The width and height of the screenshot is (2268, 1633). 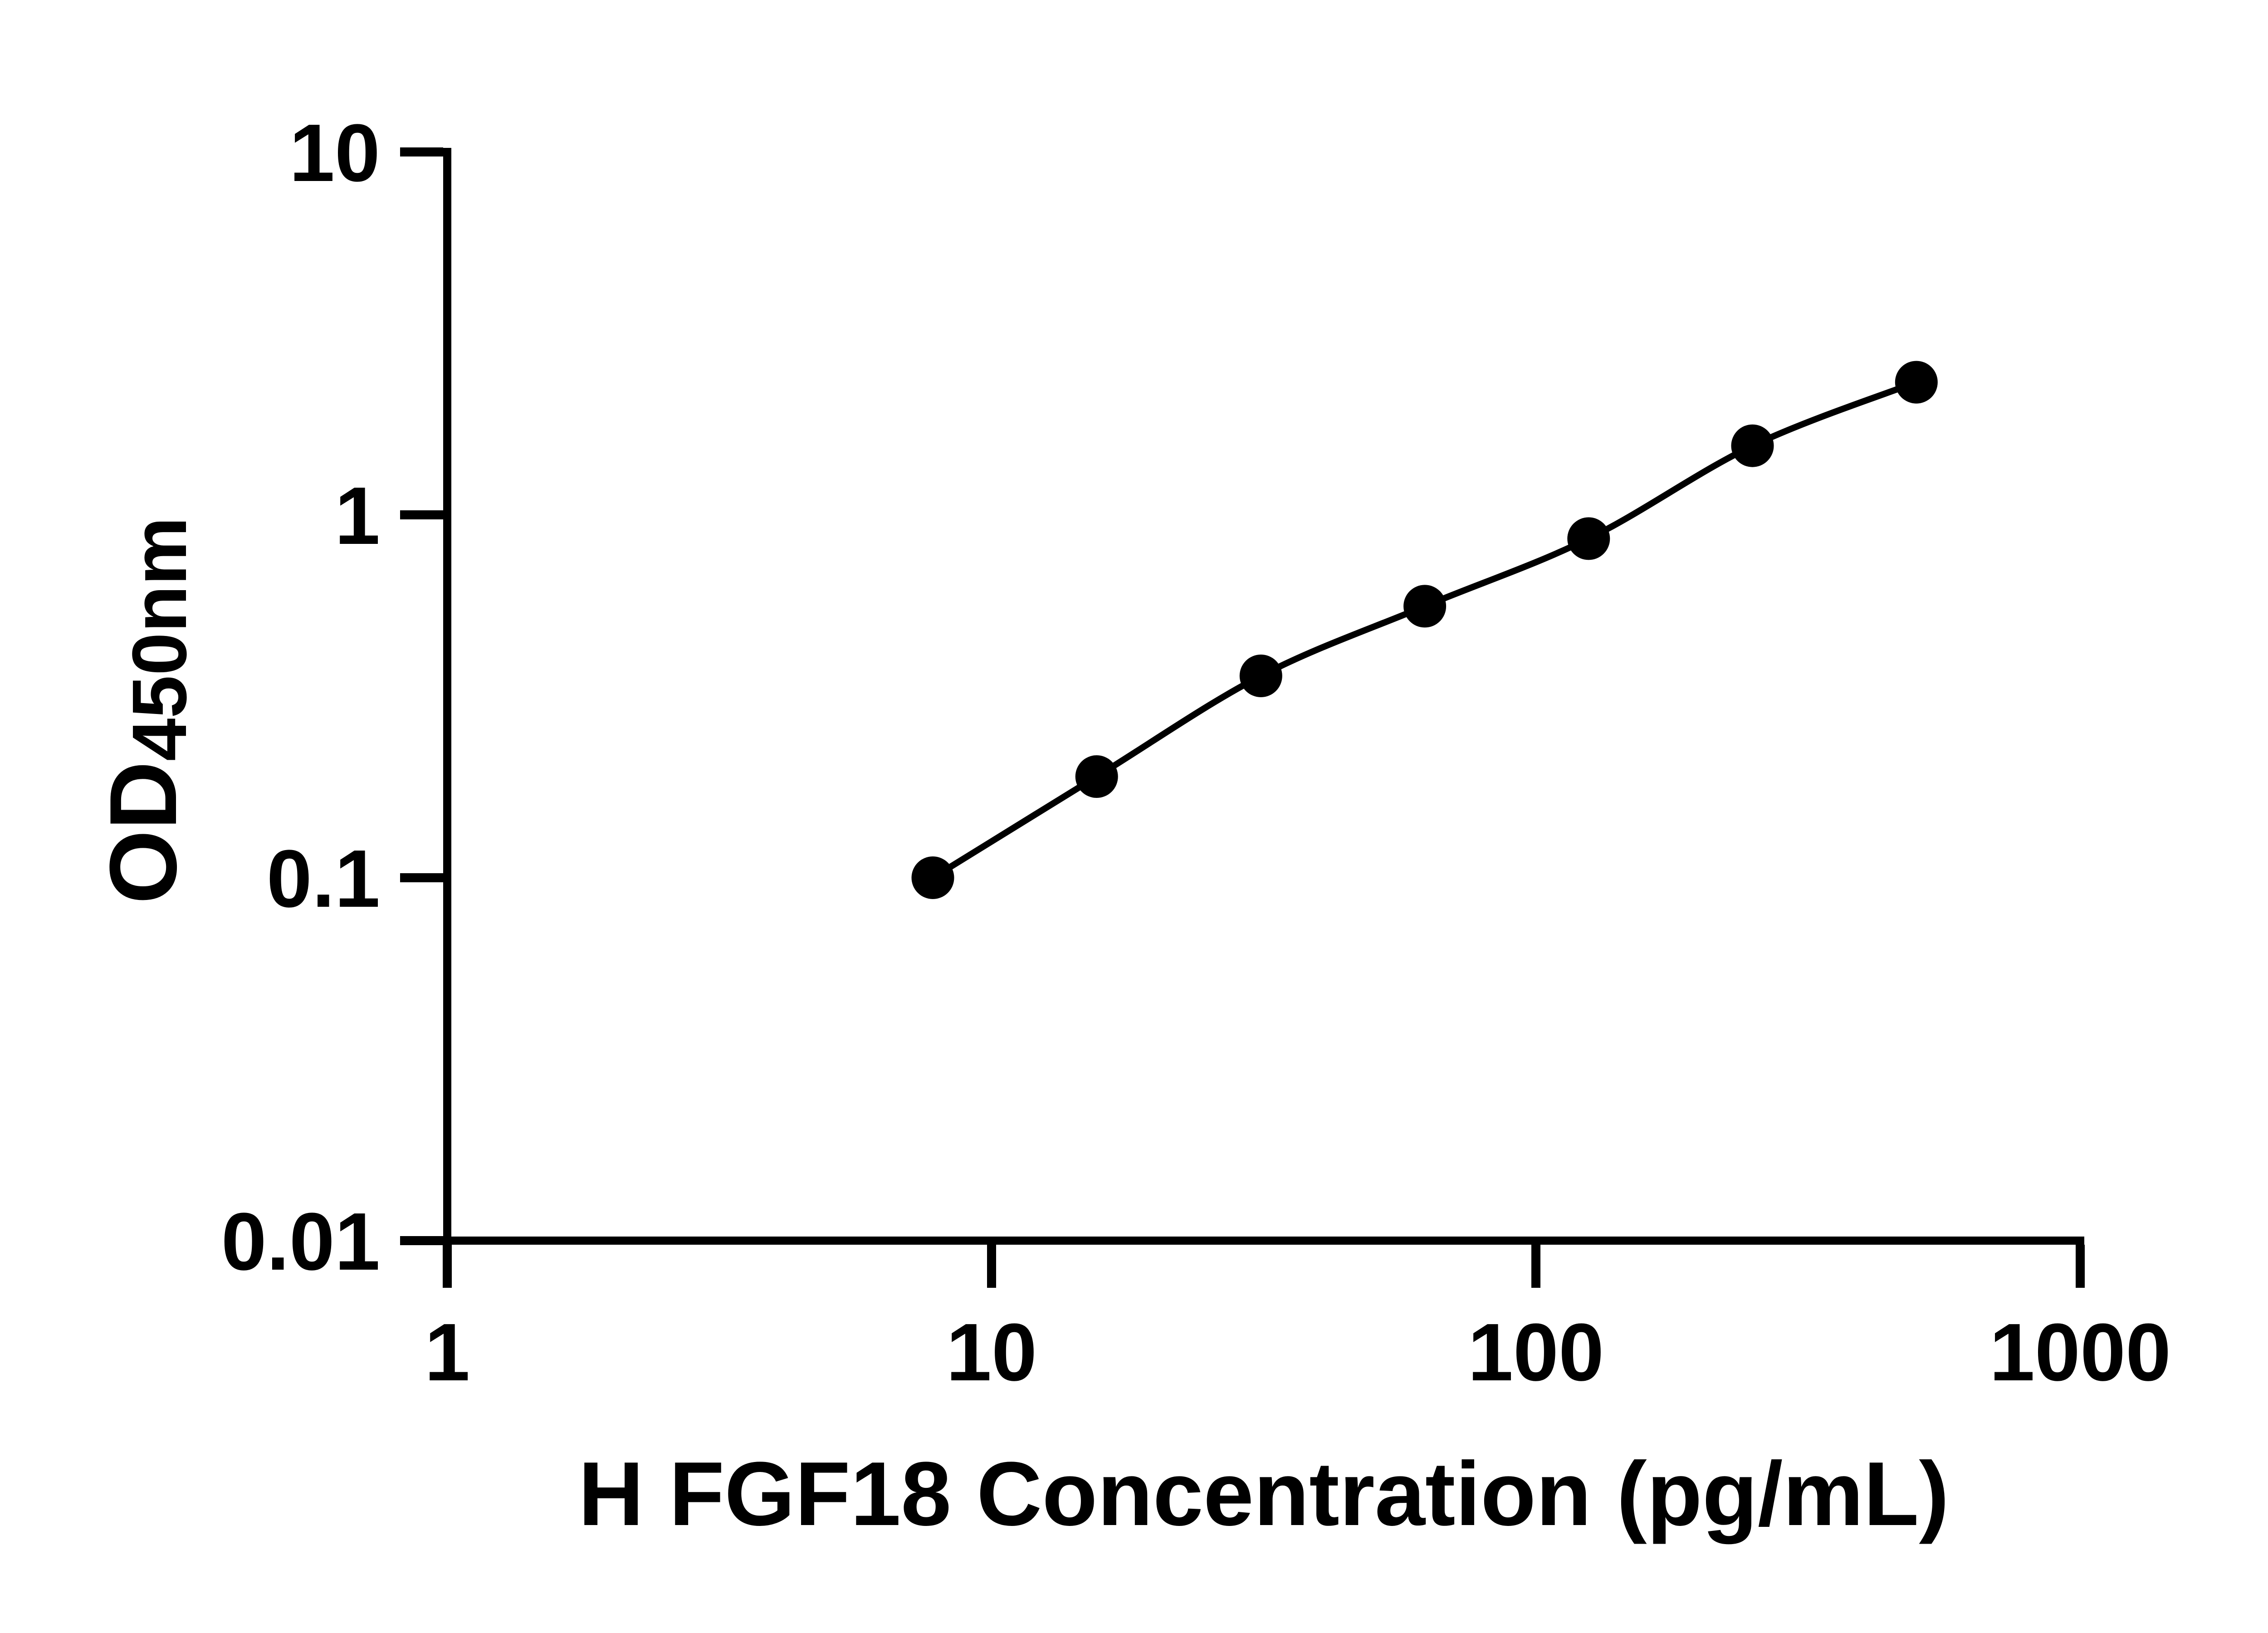 I want to click on data-series, so click(x=1425, y=630).